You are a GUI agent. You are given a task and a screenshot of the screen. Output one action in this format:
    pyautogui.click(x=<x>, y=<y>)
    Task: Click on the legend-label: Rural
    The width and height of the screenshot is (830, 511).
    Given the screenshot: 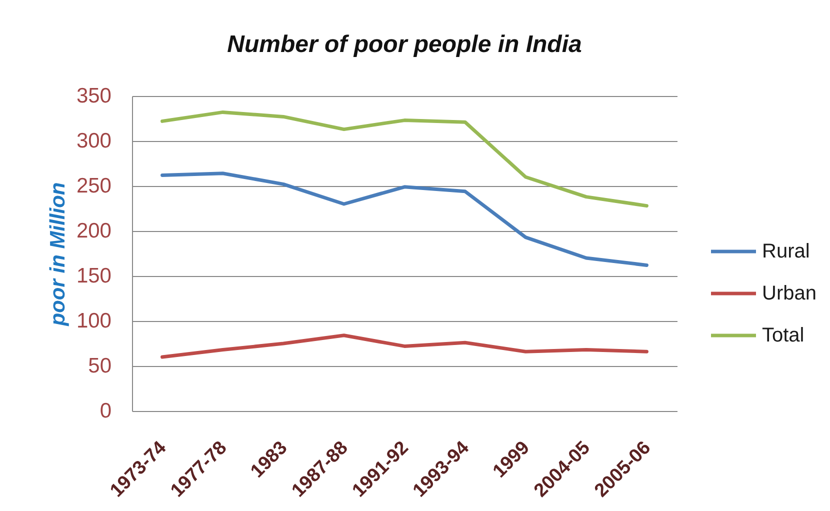 What is the action you would take?
    pyautogui.click(x=786, y=251)
    